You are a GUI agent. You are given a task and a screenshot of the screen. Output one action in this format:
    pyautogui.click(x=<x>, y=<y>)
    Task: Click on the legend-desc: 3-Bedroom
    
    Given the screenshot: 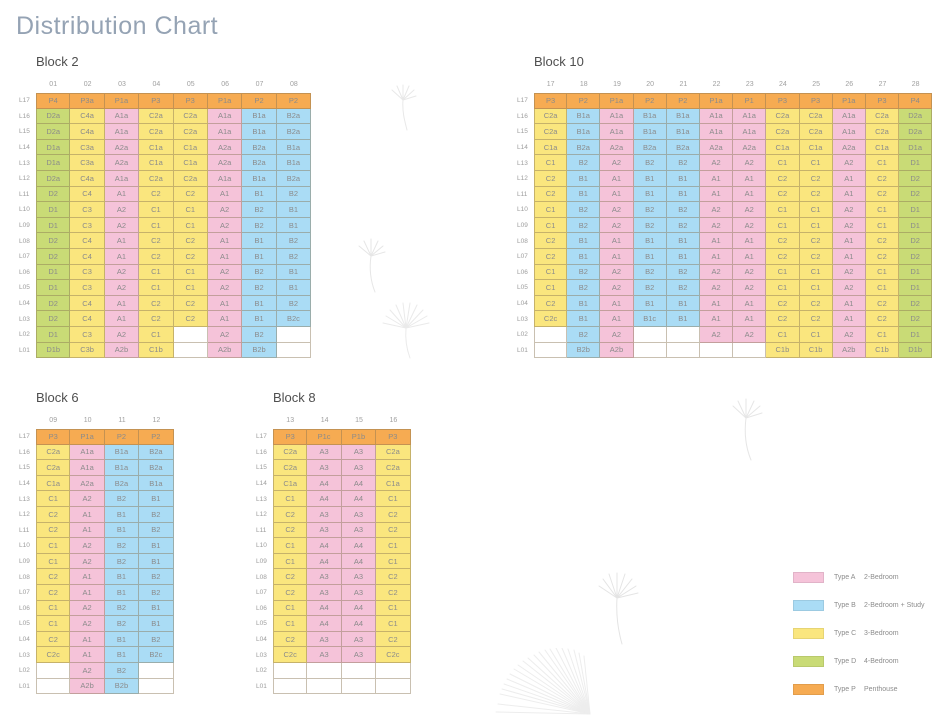 What is the action you would take?
    pyautogui.click(x=881, y=633)
    